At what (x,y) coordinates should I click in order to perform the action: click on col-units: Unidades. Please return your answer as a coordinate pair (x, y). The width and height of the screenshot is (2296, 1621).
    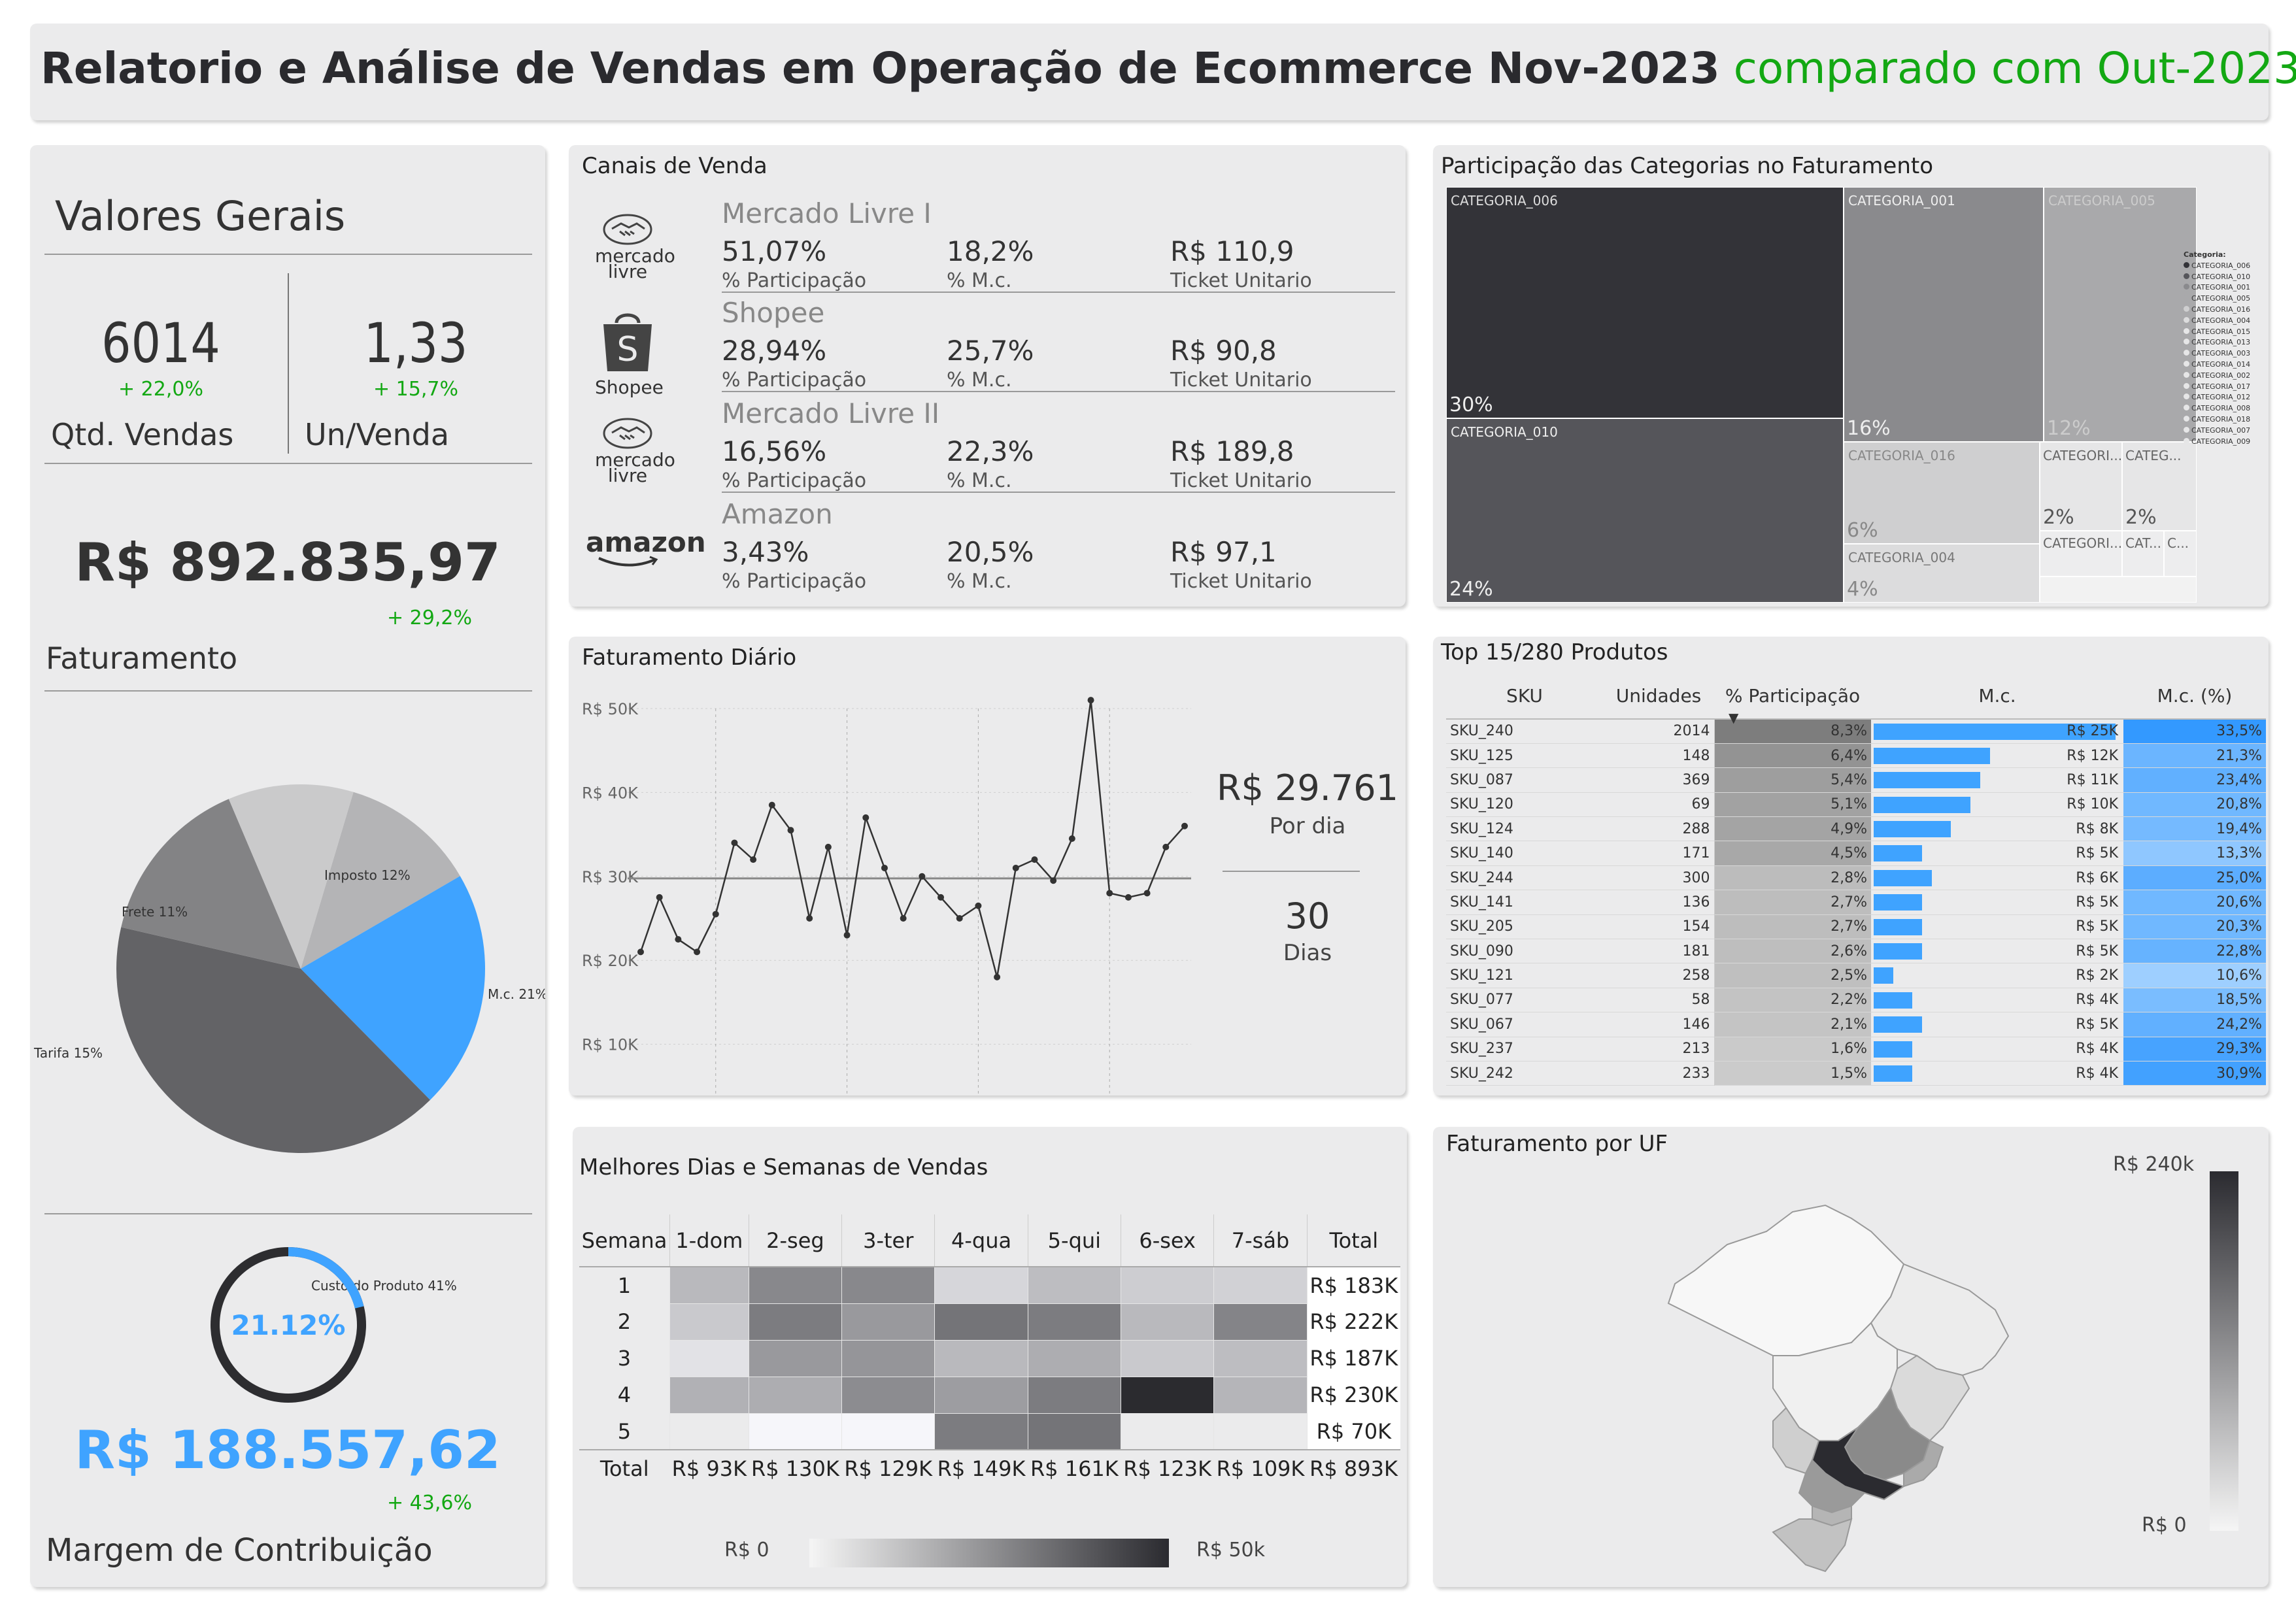
    Looking at the image, I should click on (1659, 696).